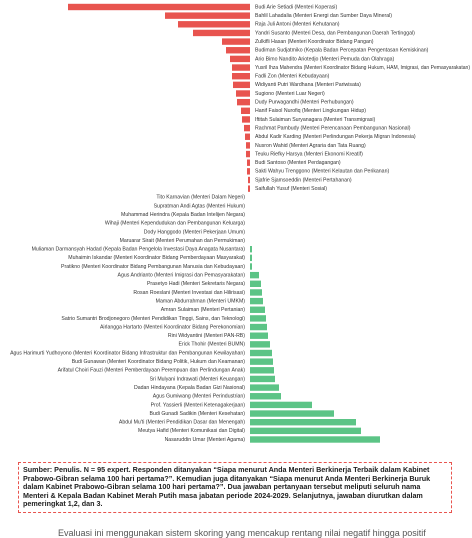 The image size is (472, 538). What do you see at coordinates (296, 7) in the screenshot?
I see `bar-label: Budi Arie Setiadi (Menteri Koperasi)` at bounding box center [296, 7].